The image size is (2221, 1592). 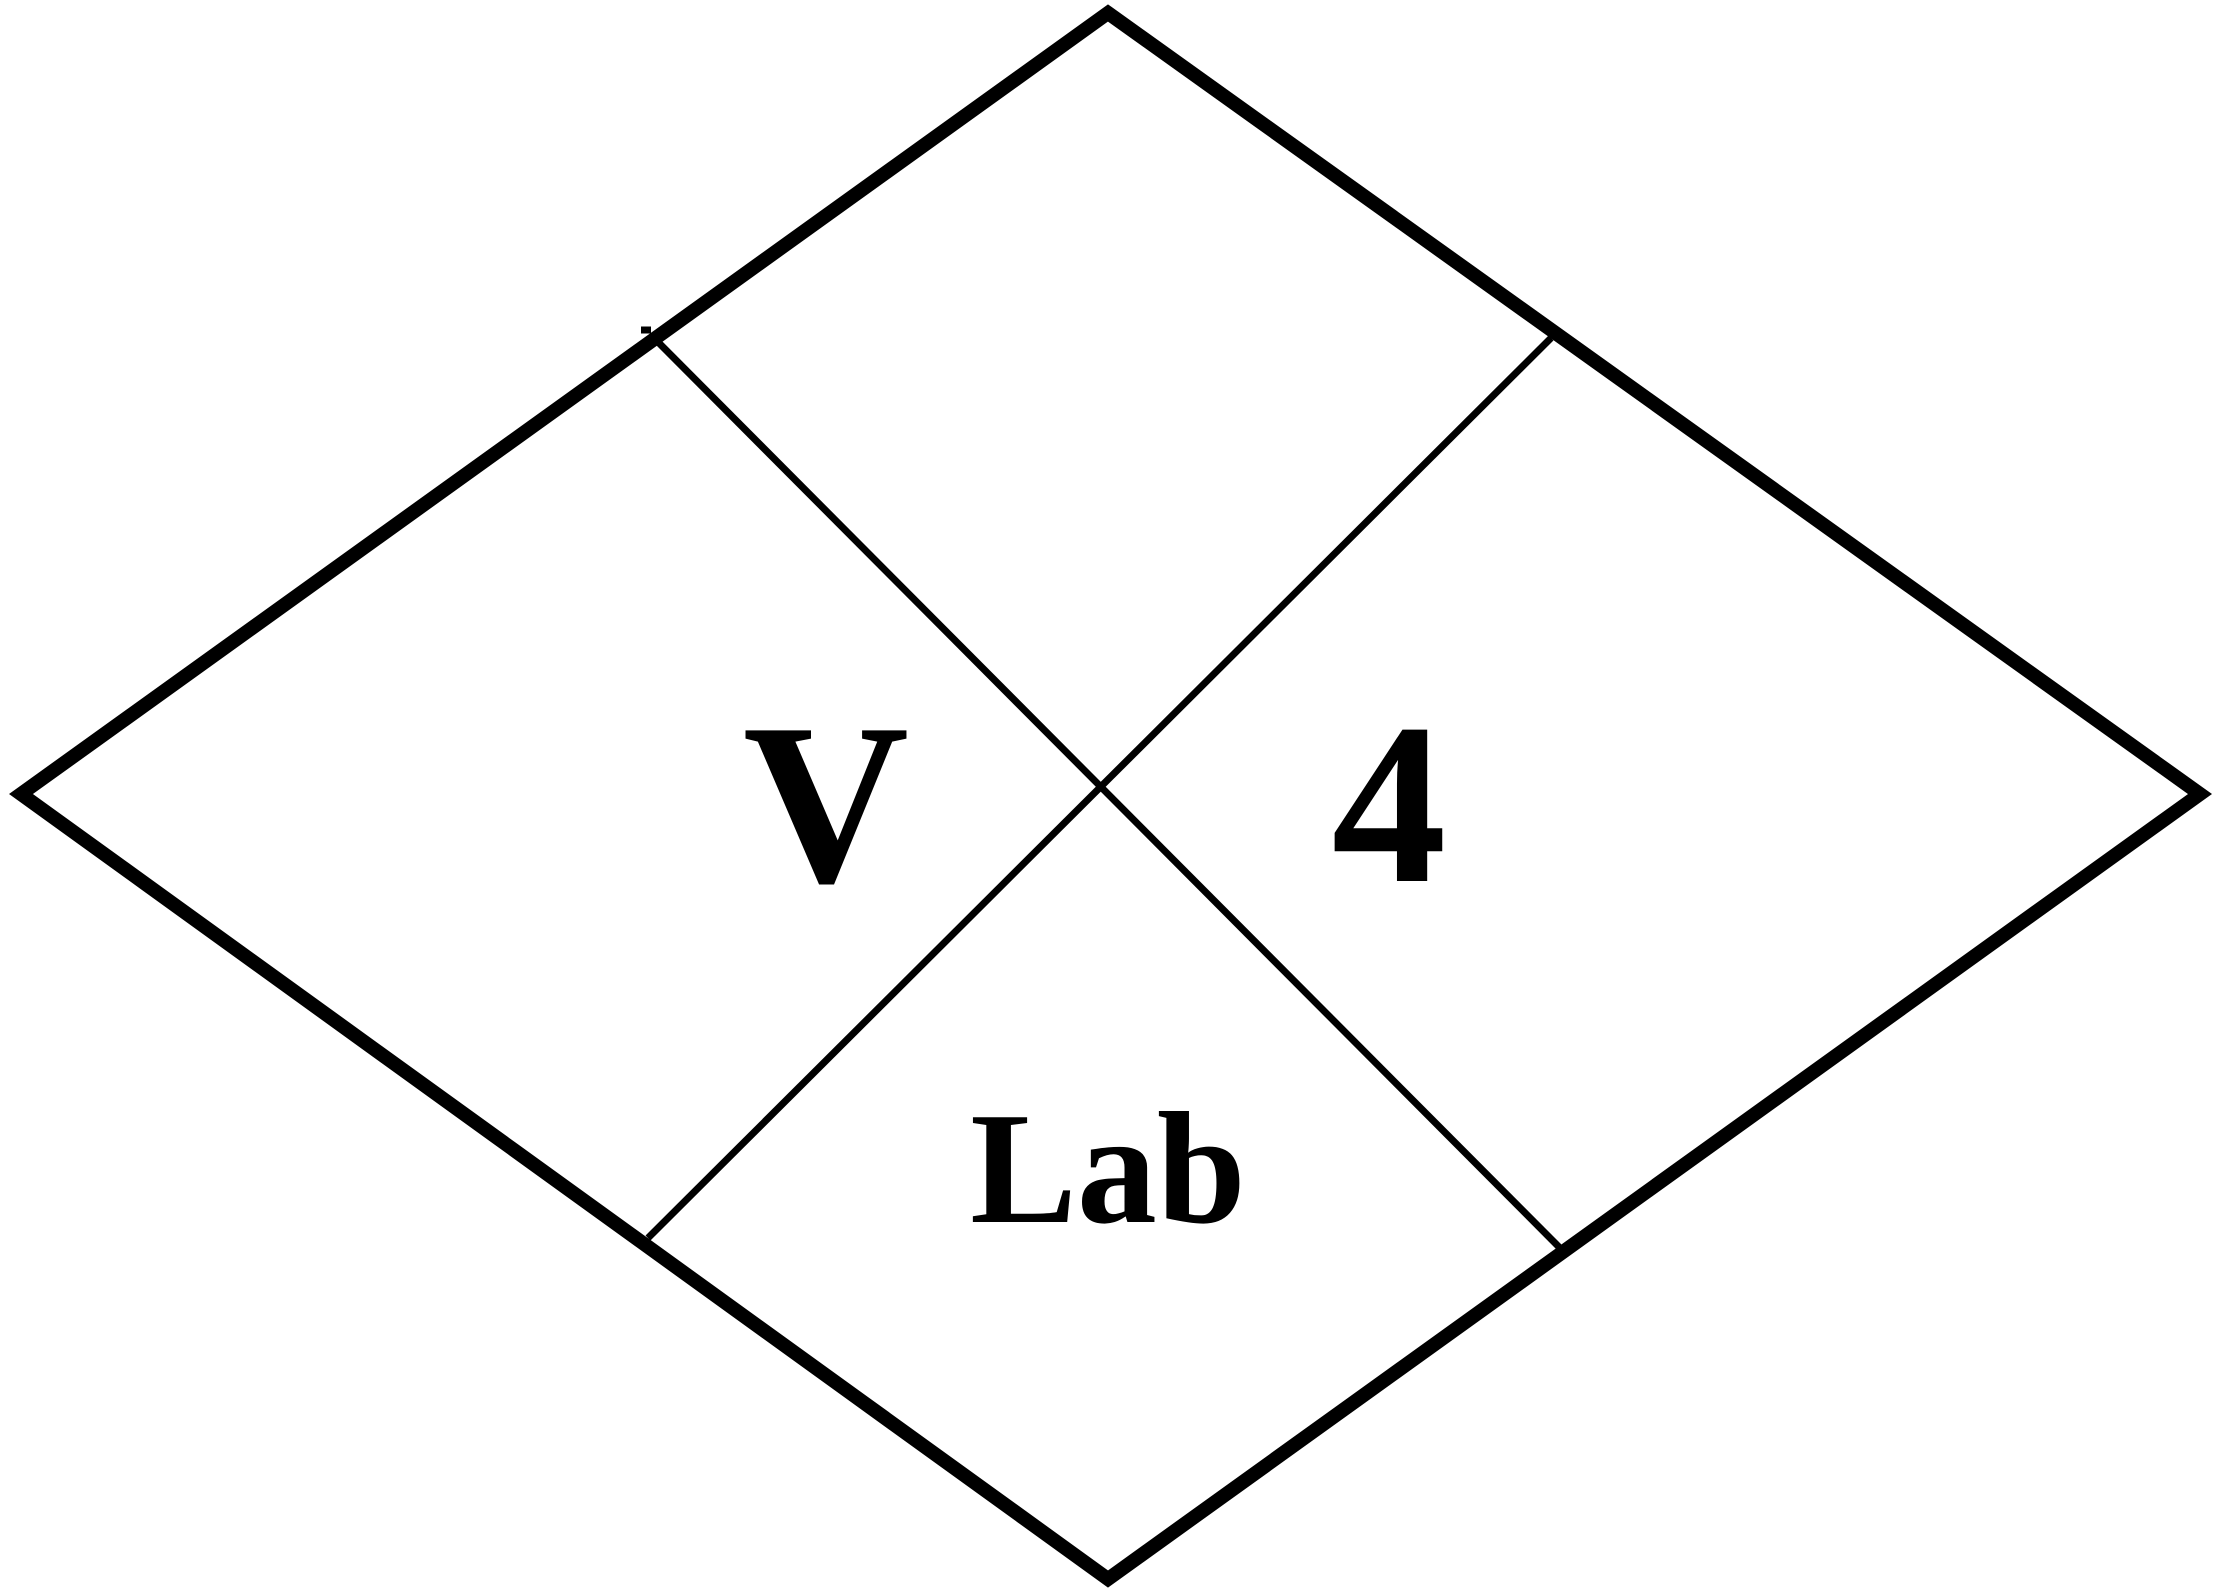 I want to click on bottom-quadrant-label: Lab, so click(x=1108, y=1168).